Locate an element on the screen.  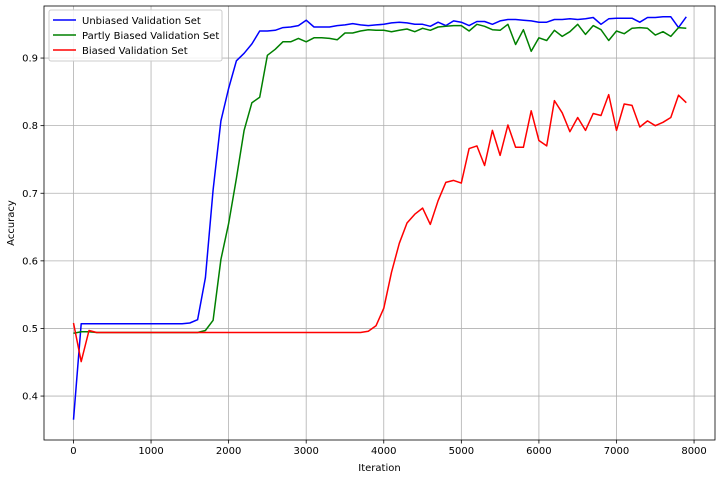
y-tick-label: 0.5 is located at coordinates (30, 329).